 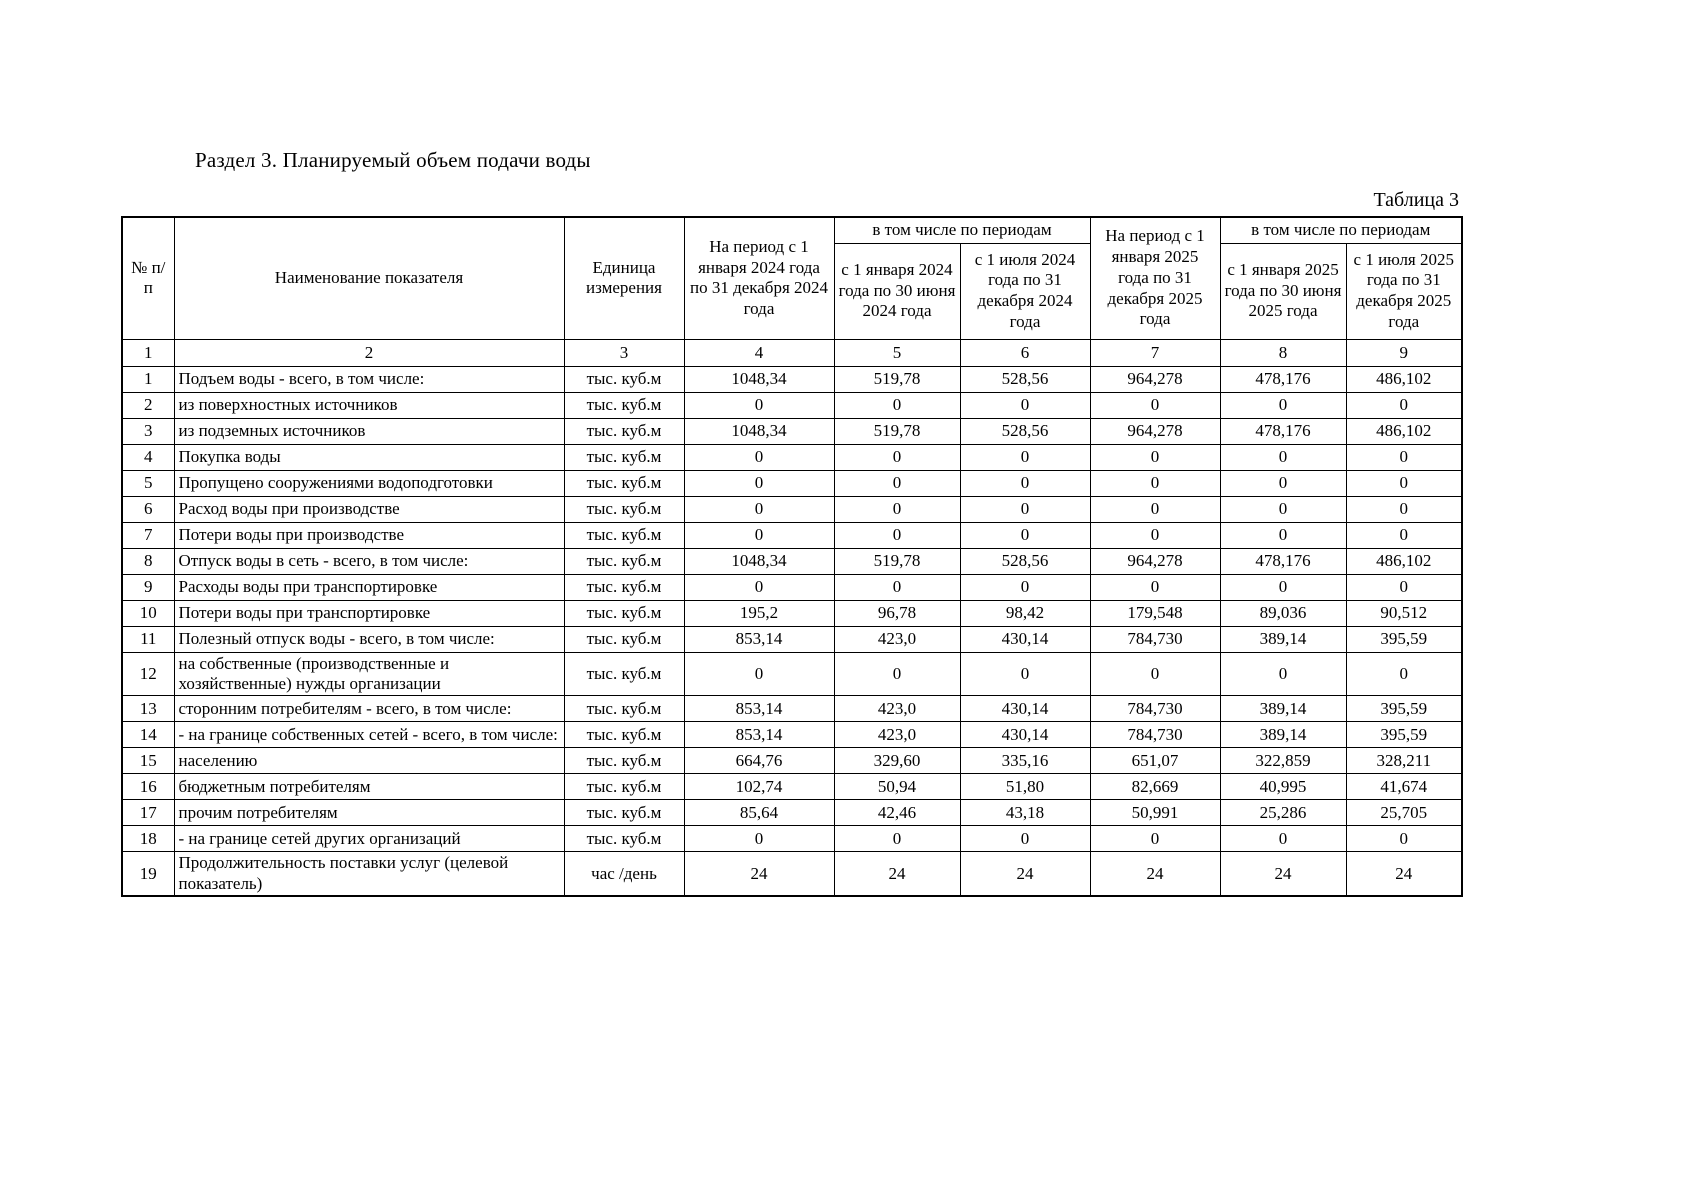 What do you see at coordinates (1404, 761) in the screenshot?
I see `value-cell: 328,211` at bounding box center [1404, 761].